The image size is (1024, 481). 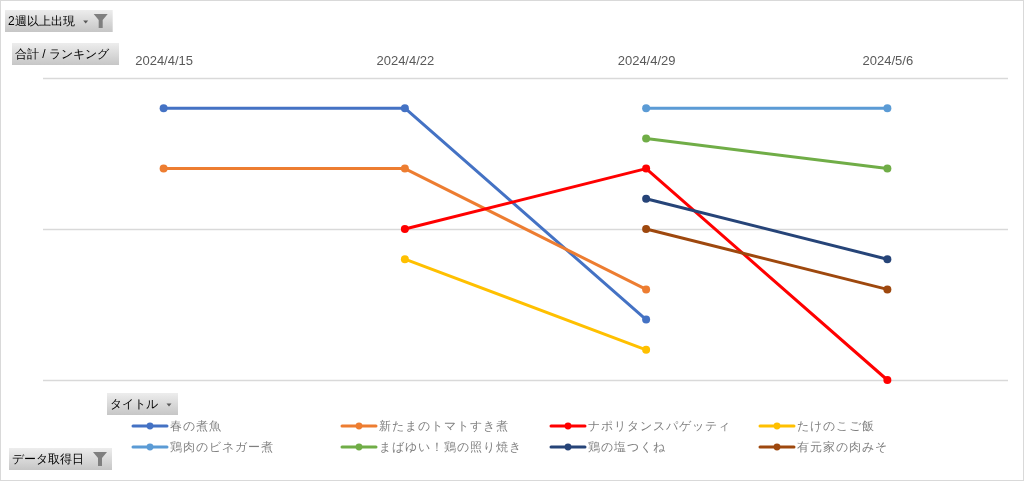 I want to click on text: 2週以上出現, so click(x=41, y=21).